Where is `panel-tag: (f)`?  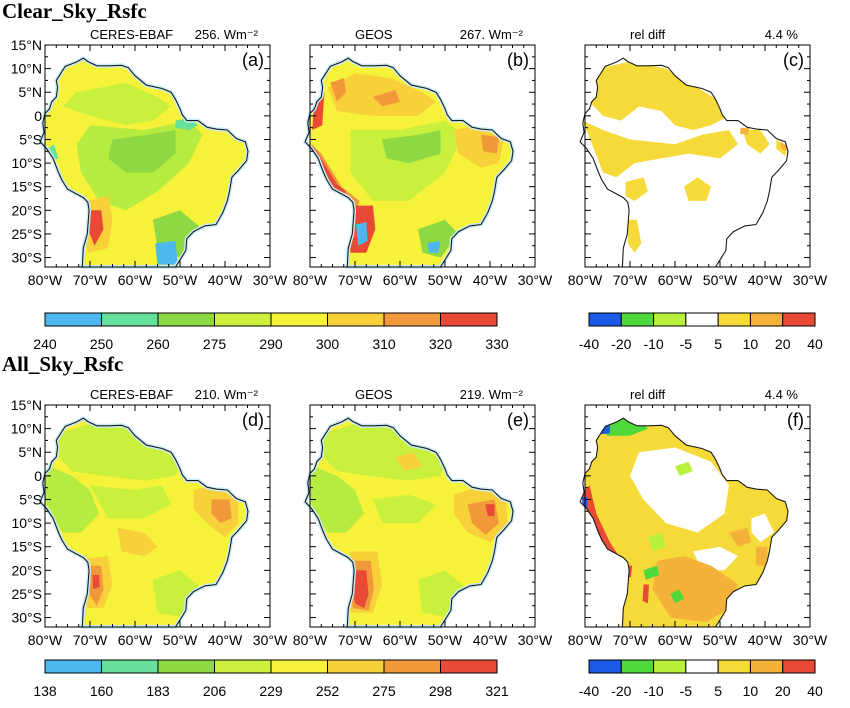
panel-tag: (f) is located at coordinates (795, 420).